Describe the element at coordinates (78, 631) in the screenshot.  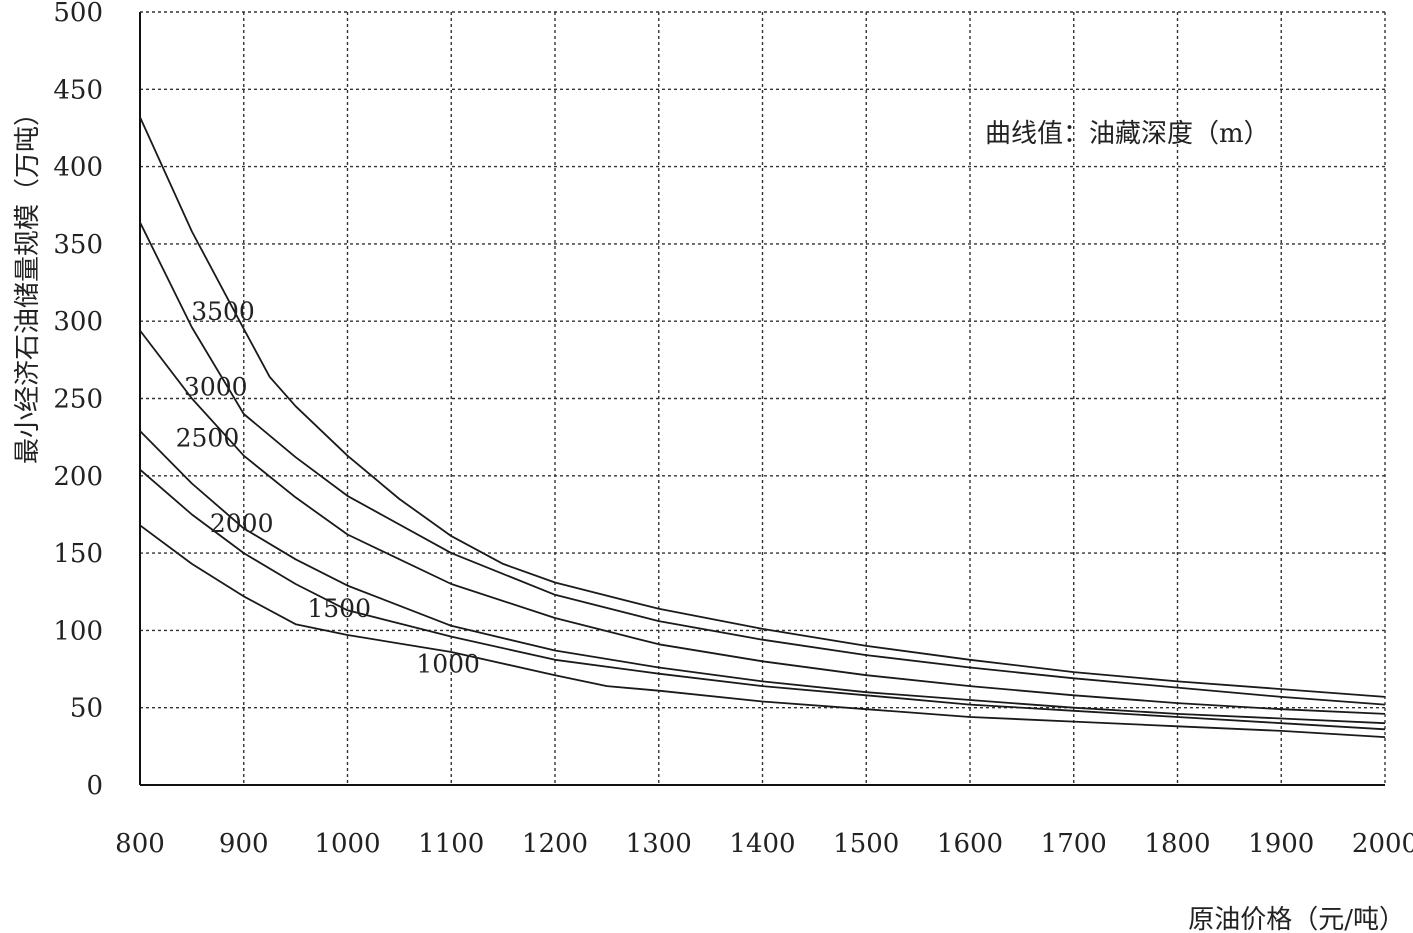
I see `y-tick-label: 100` at that location.